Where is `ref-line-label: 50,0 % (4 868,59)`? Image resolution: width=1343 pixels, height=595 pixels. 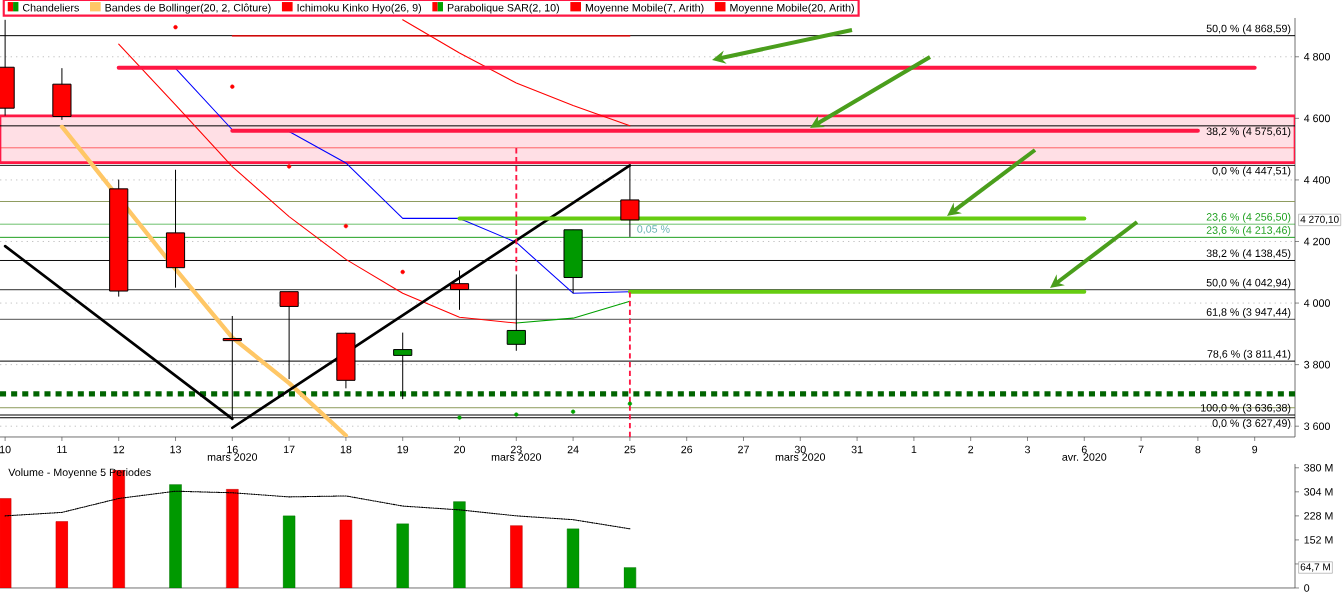 ref-line-label: 50,0 % (4 868,59) is located at coordinates (1248, 29).